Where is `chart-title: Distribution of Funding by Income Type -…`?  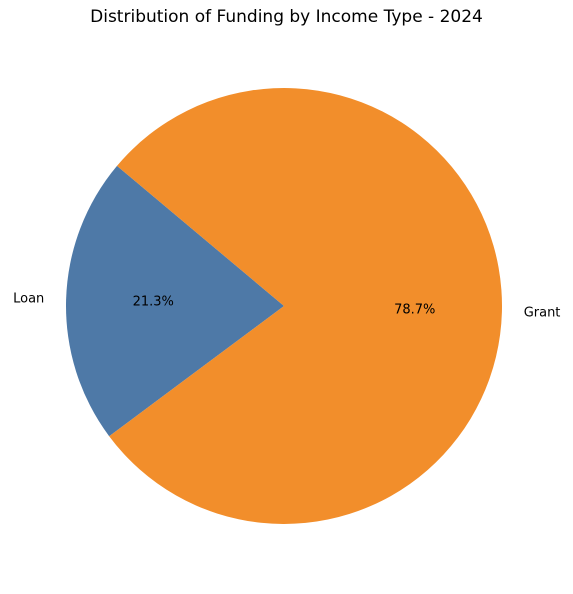 chart-title: Distribution of Funding by Income Type -… is located at coordinates (286, 17).